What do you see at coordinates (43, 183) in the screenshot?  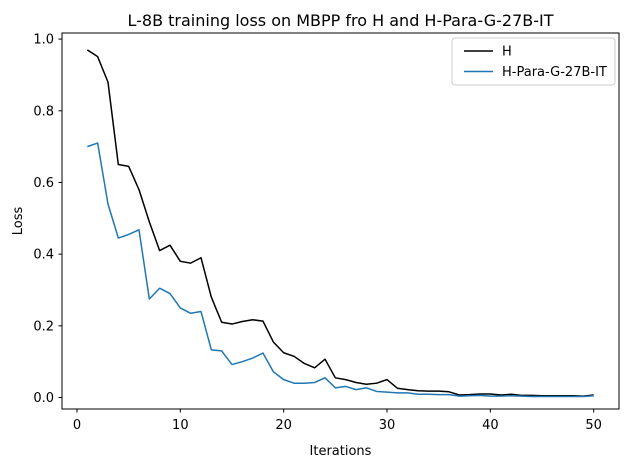 I see `y-tick-label-0.6: 0.6` at bounding box center [43, 183].